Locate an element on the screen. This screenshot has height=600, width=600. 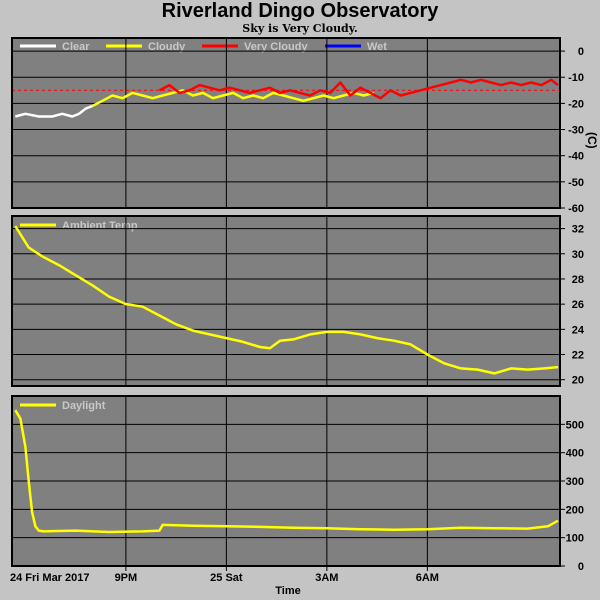
sky-ytick-label-6: -60 is located at coordinates (576, 209).